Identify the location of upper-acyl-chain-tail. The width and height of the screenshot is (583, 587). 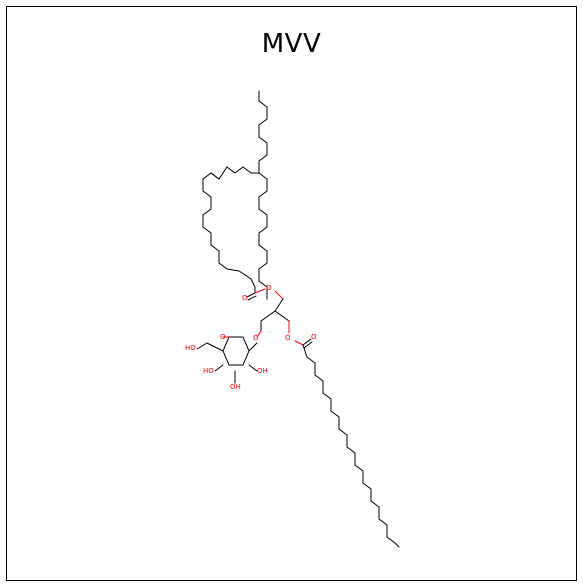
(231, 230).